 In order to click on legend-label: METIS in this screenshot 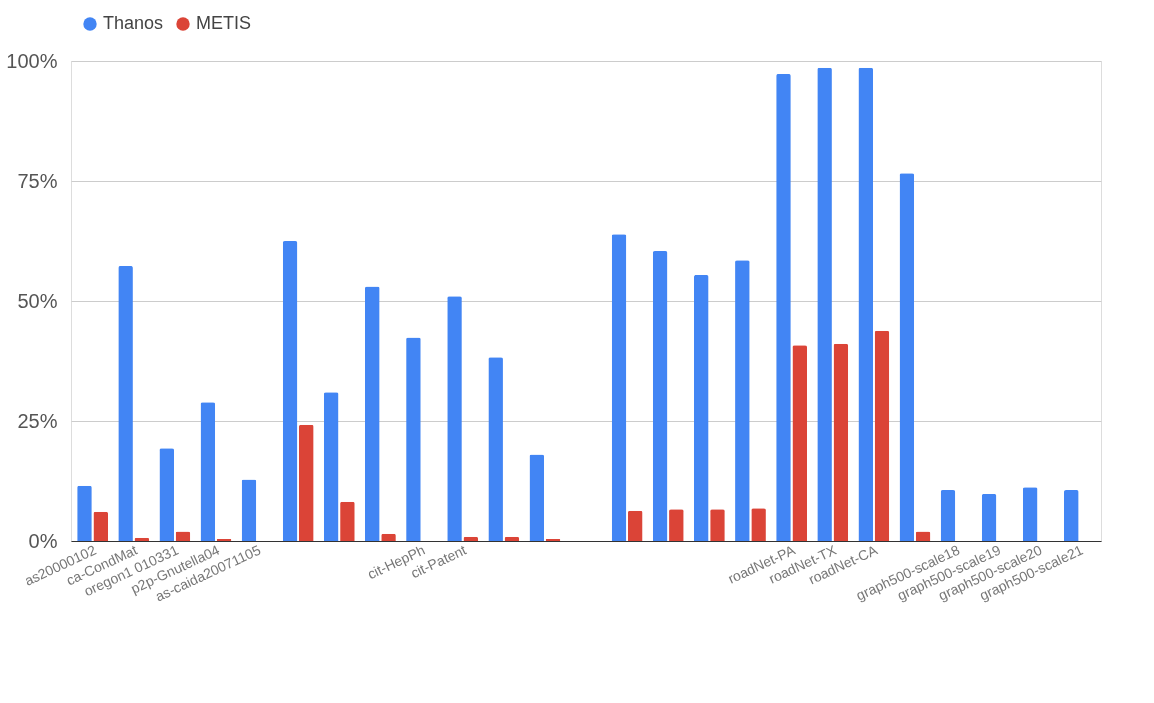, I will do `click(224, 23)`.